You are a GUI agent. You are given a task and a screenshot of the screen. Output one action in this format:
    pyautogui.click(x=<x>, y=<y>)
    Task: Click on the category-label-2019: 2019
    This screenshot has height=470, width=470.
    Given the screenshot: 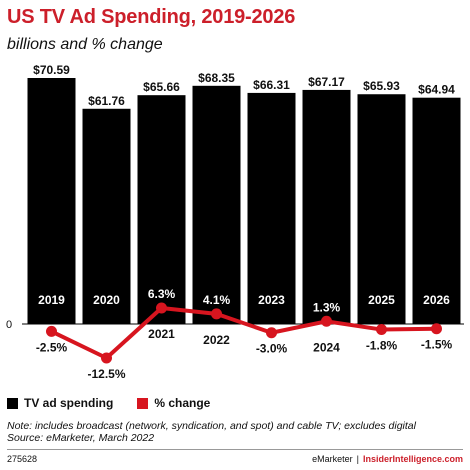 What is the action you would take?
    pyautogui.click(x=51, y=300)
    